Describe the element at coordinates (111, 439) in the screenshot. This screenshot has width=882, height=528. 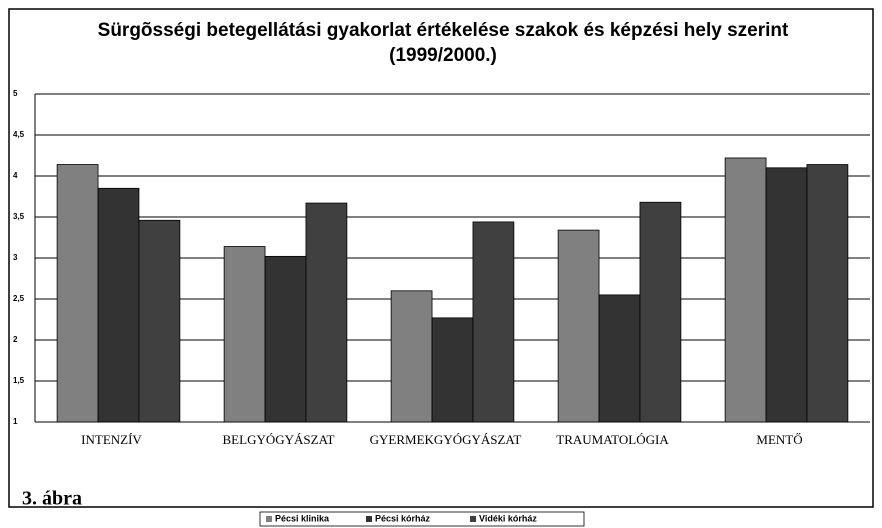
I see `x-tick-label: INTENZÍV` at that location.